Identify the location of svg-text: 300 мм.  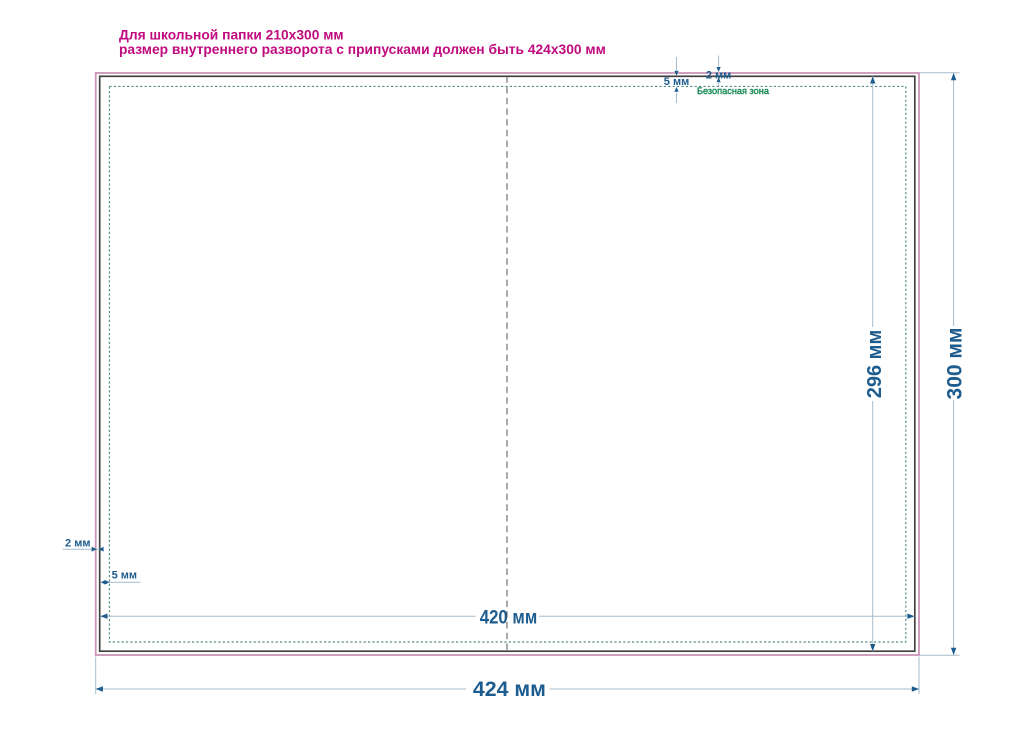
(954, 364).